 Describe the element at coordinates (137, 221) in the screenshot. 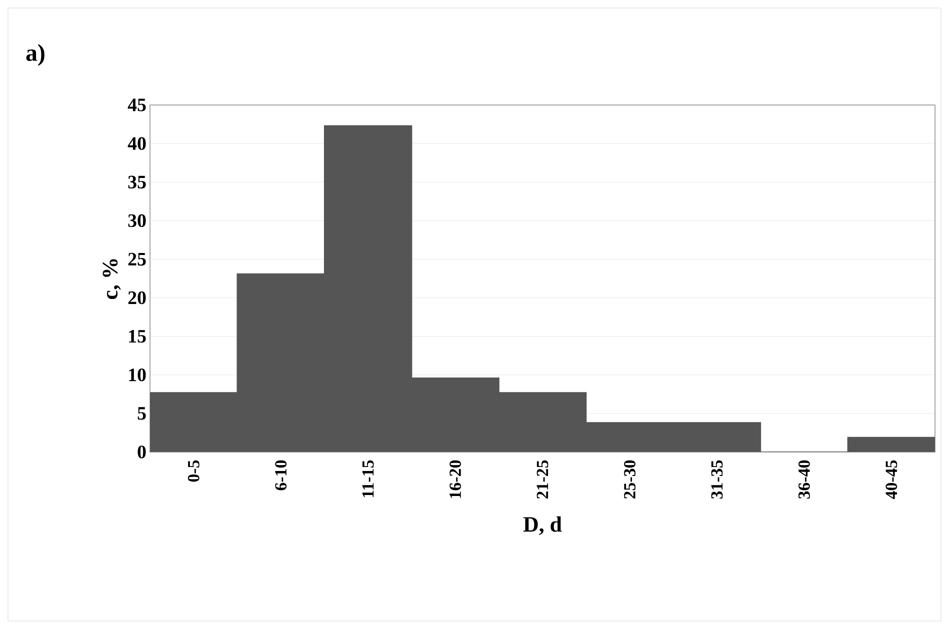

I see `y-tick-label: 30` at that location.